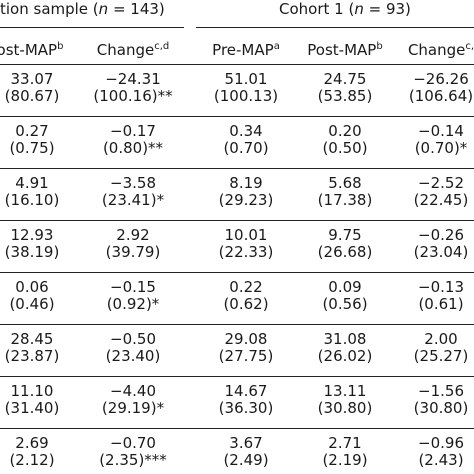 The height and width of the screenshot is (474, 474). Describe the element at coordinates (32, 391) in the screenshot. I see `cell-value: 11.10` at that location.